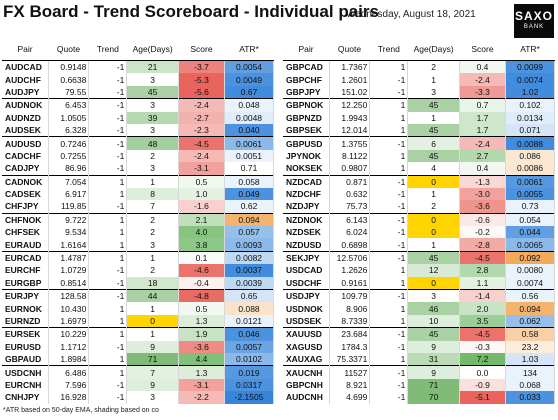 Image resolution: width=558 pixels, height=420 pixels. I want to click on age-cell: 4, so click(433, 169).